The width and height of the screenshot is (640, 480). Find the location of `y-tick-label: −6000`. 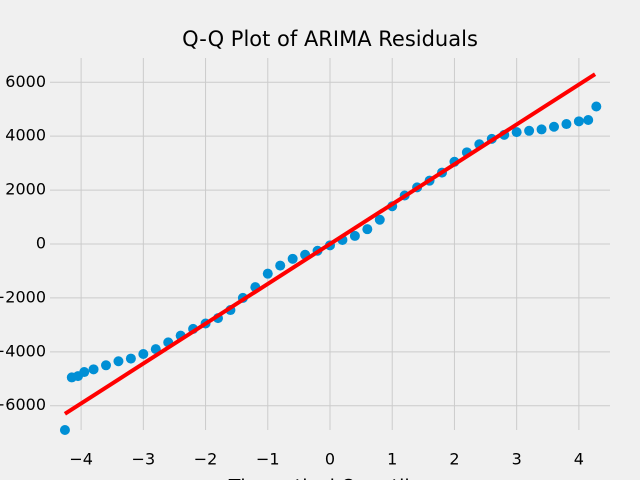

y-tick-label: −6000 is located at coordinates (23, 404).